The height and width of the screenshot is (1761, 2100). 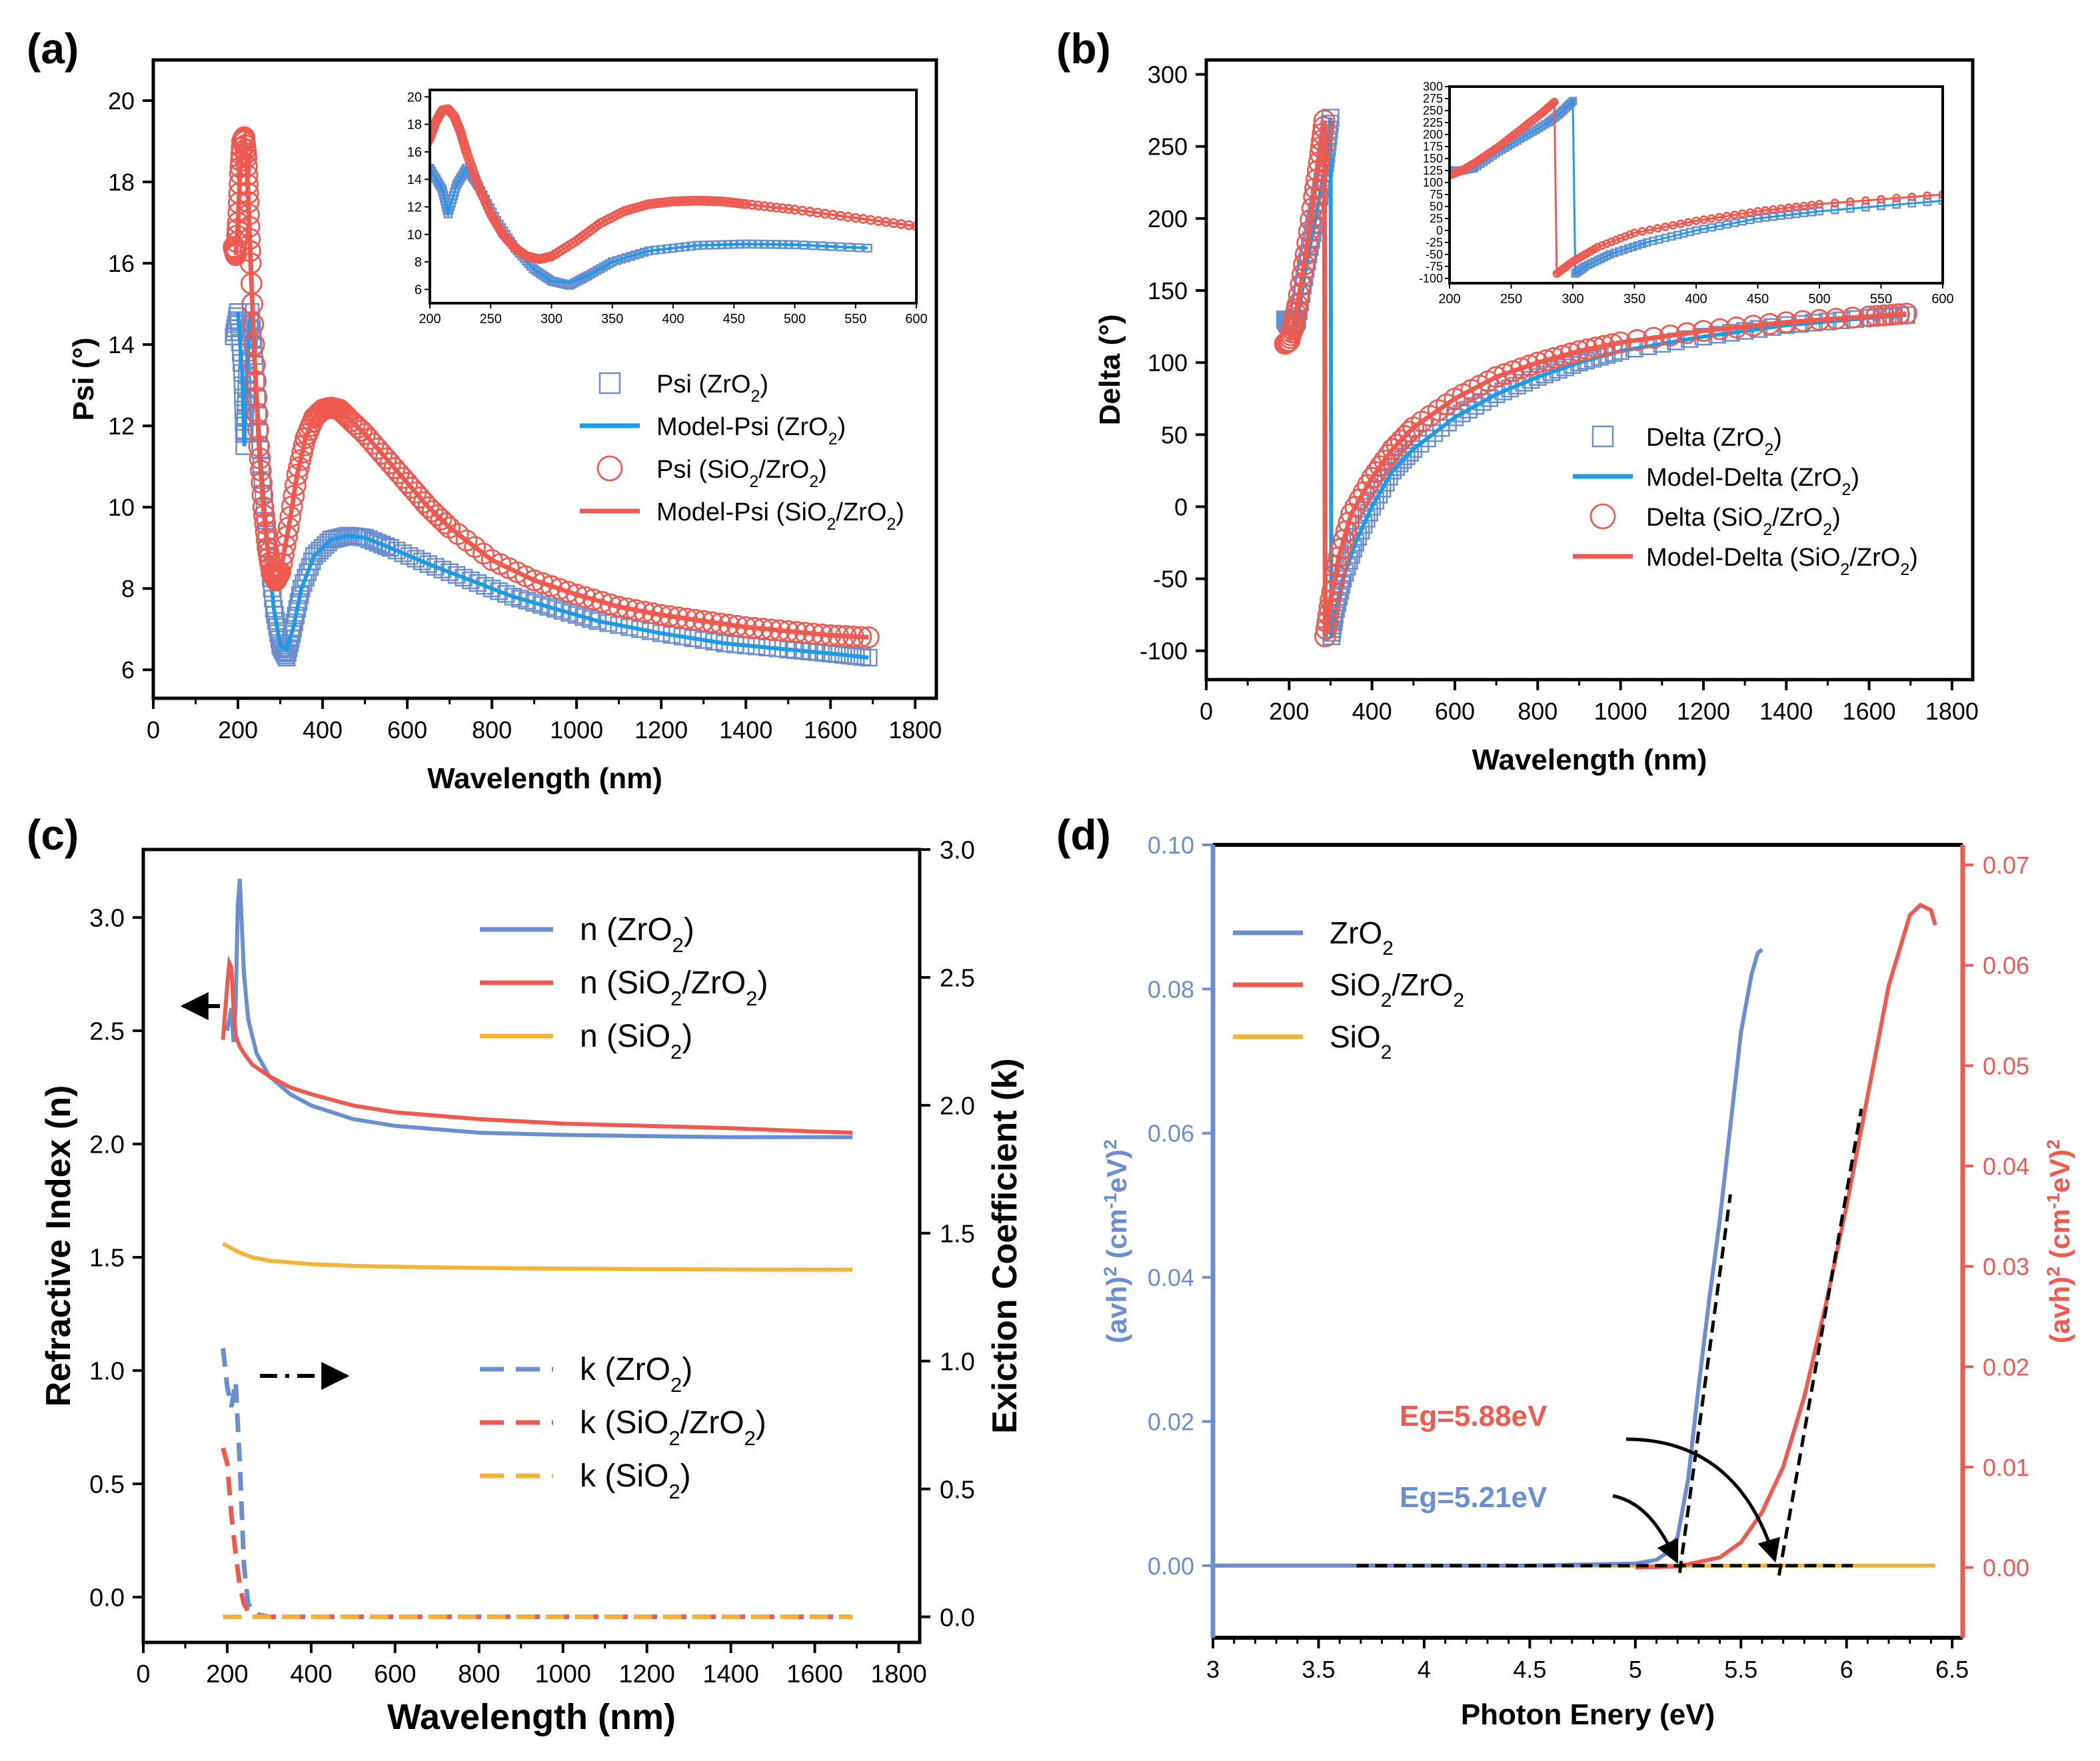 What do you see at coordinates (1743, 558) in the screenshot?
I see `label-part: Model-Delta (SiO` at bounding box center [1743, 558].